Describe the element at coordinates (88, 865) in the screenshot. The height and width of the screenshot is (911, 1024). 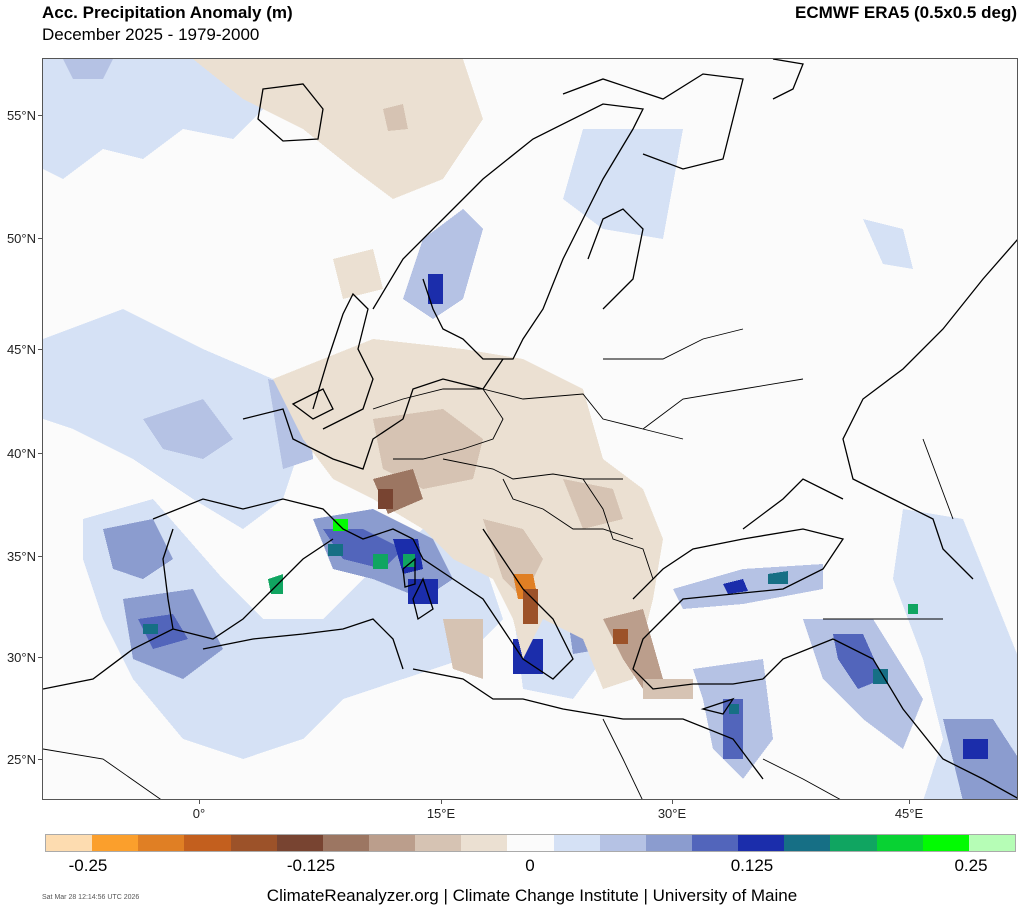
I see `colorbar-tick-min: -0.25` at that location.